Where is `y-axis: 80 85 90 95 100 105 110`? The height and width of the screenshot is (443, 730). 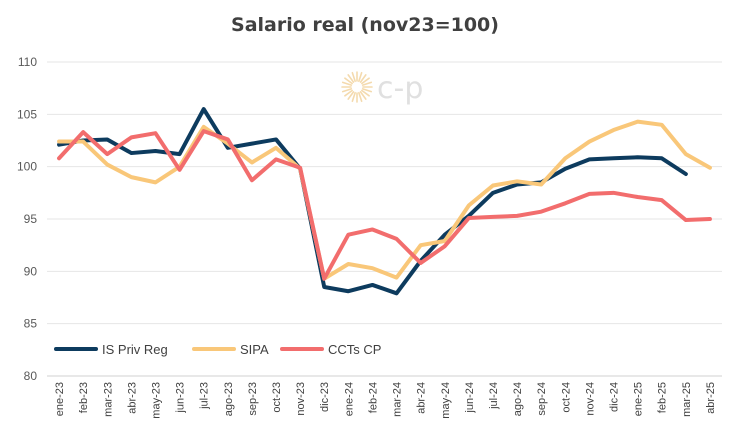
y-axis: 80 85 90 95 100 105 110 is located at coordinates (27, 219).